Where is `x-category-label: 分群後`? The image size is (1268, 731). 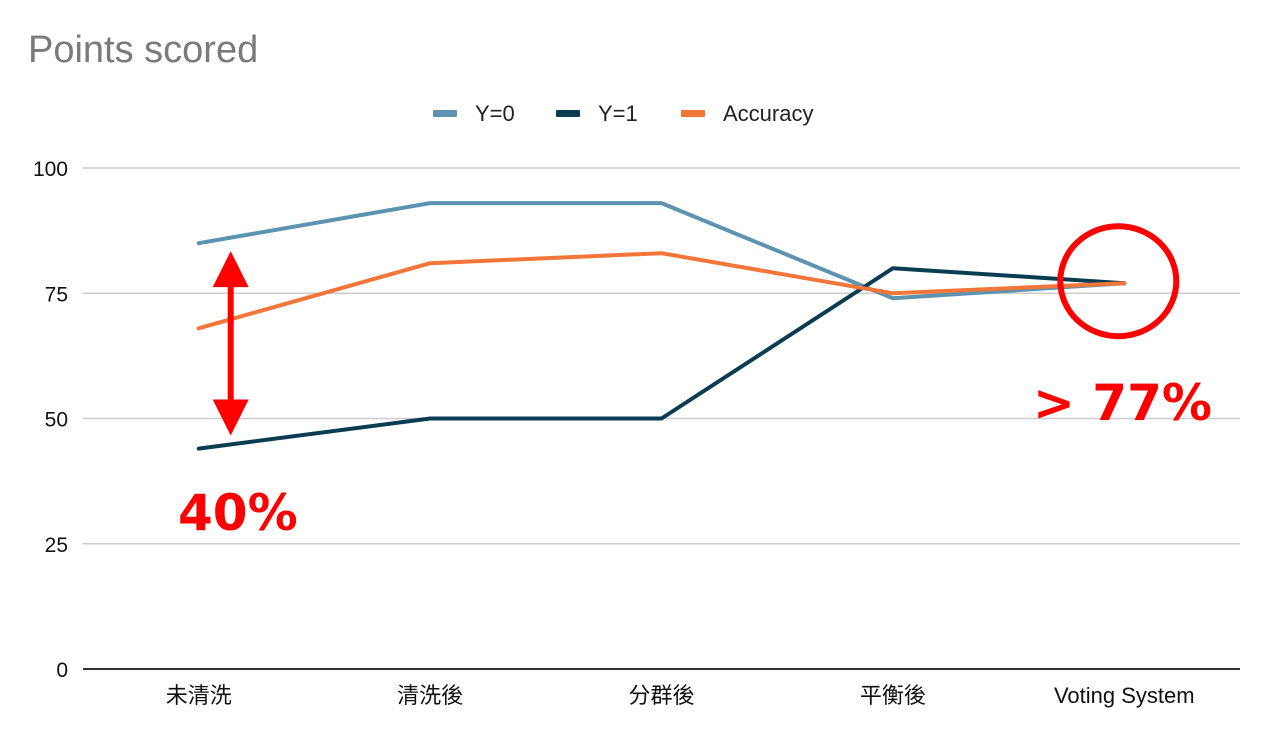 x-category-label: 分群後 is located at coordinates (661, 695).